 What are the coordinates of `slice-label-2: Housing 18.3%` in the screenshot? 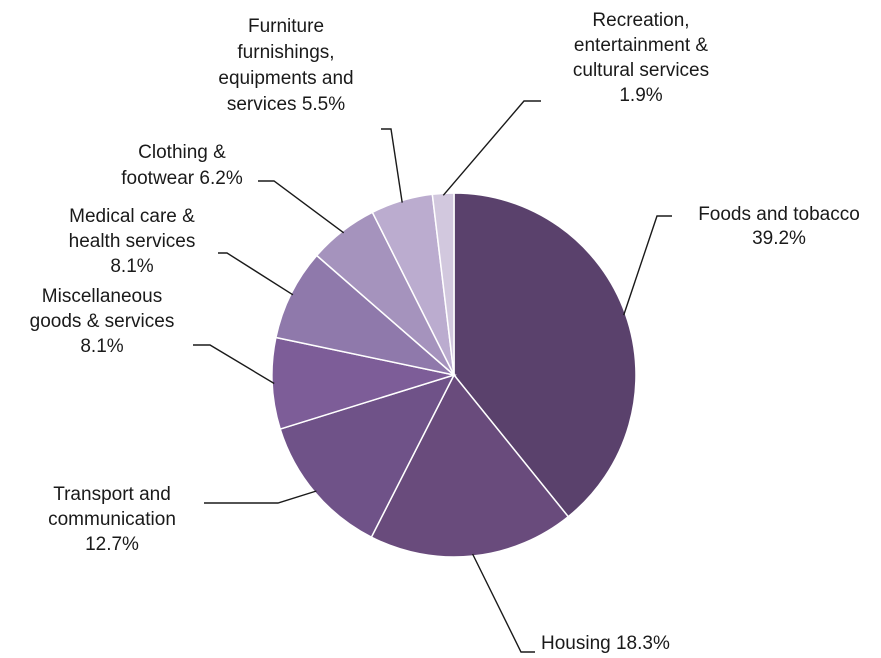 It's located at (605, 643).